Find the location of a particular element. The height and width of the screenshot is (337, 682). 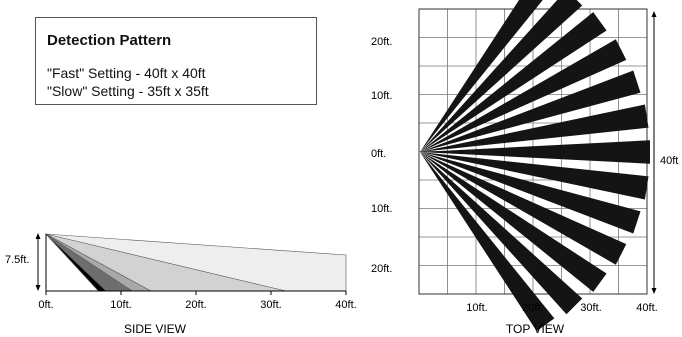

side-x-tick-label: 10ft. is located at coordinates (120, 305).